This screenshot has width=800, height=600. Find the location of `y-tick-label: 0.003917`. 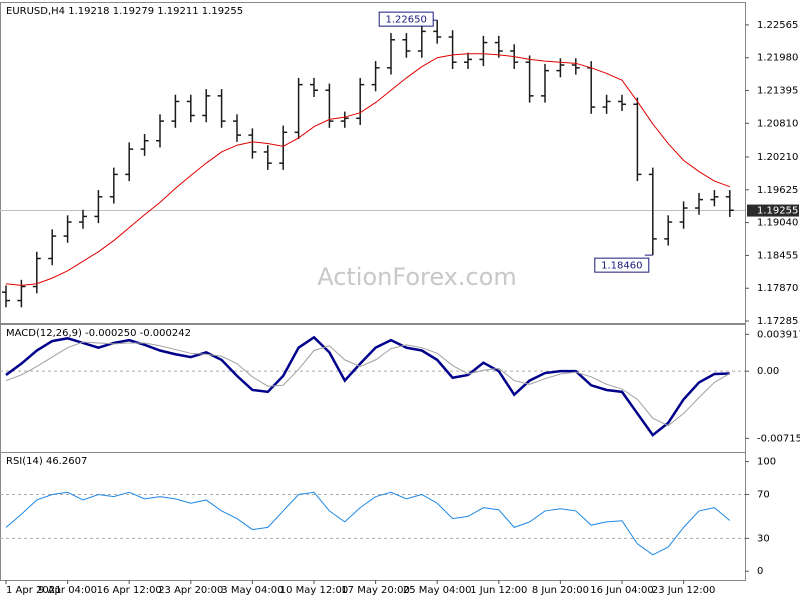

y-tick-label: 0.003917 is located at coordinates (778, 334).